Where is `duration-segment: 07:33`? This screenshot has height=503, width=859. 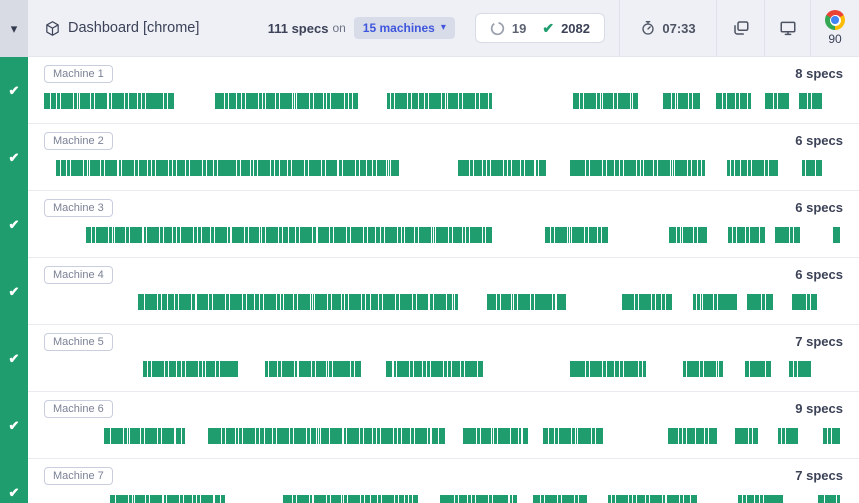
duration-segment: 07:33 is located at coordinates (667, 28).